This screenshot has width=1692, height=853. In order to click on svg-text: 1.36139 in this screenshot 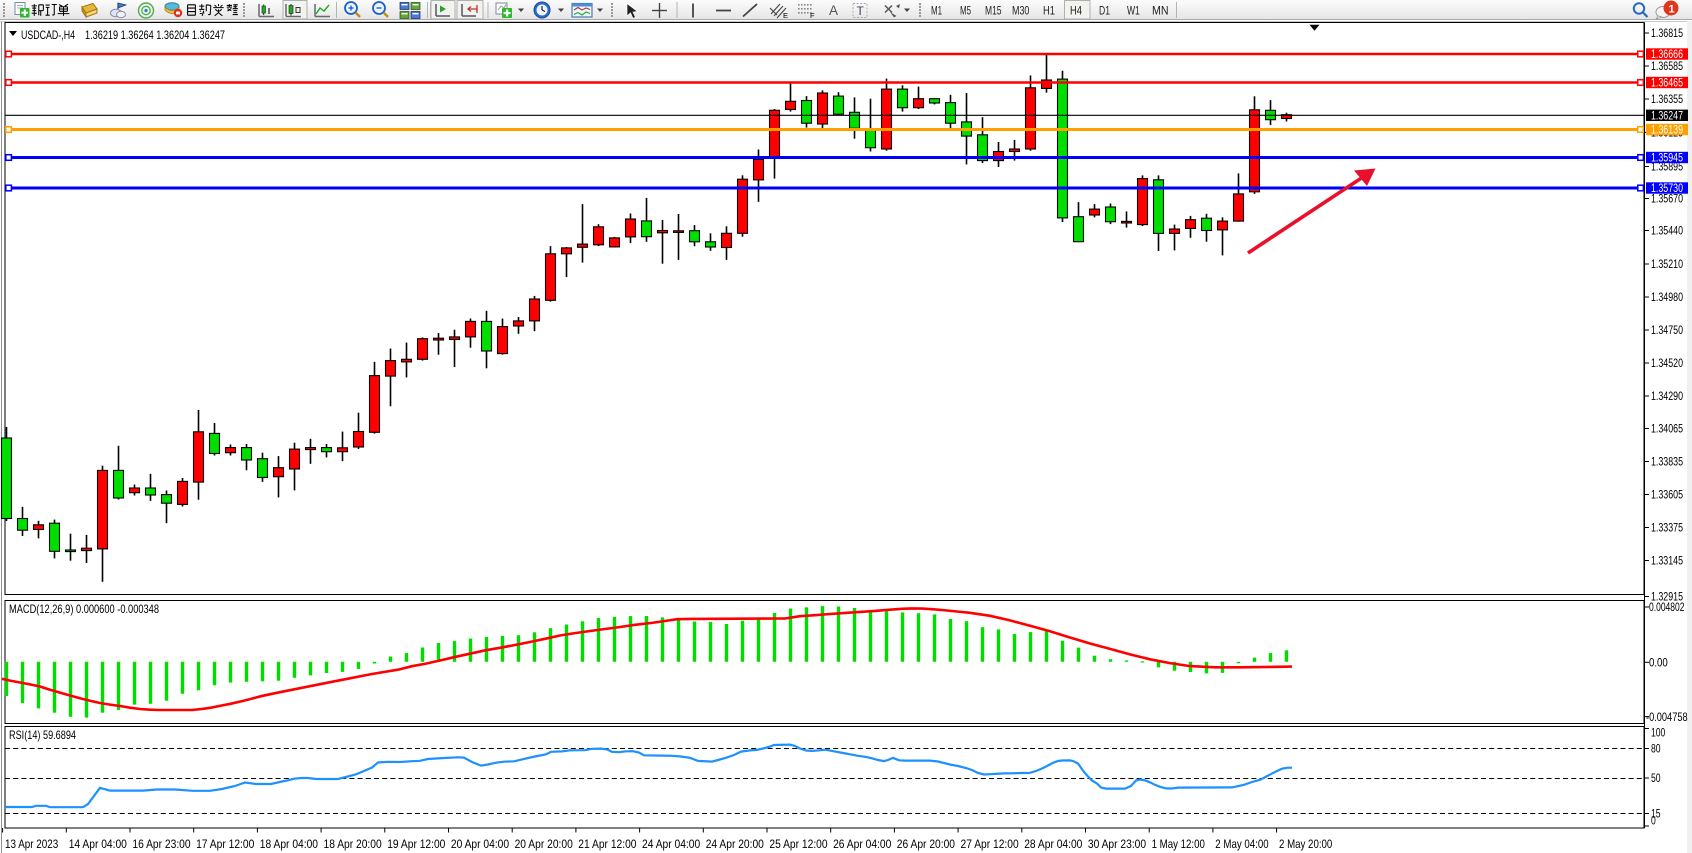, I will do `click(1667, 130)`.